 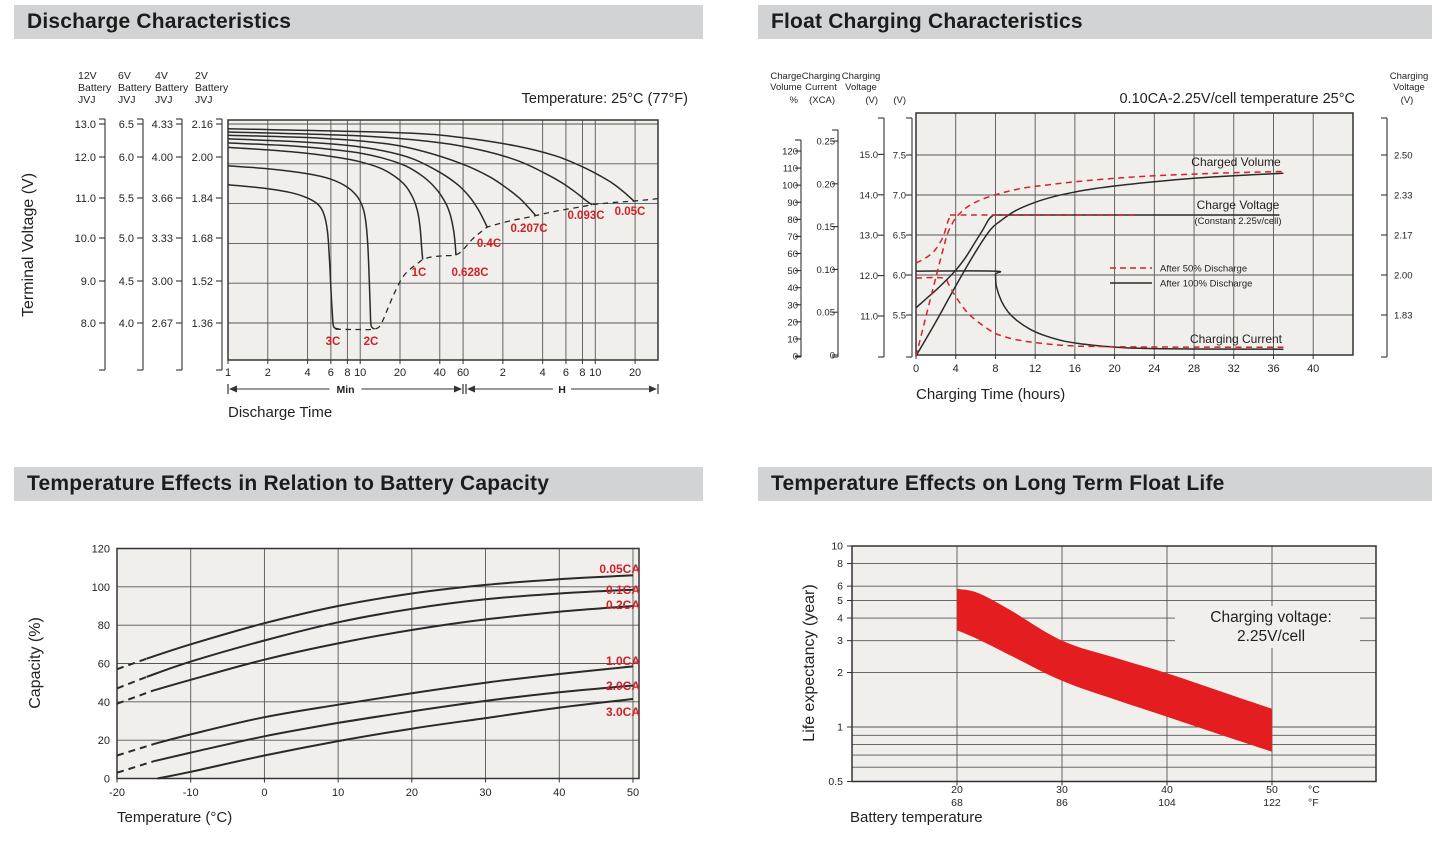 What do you see at coordinates (826, 184) in the screenshot?
I see `scale-tick: 0.20` at bounding box center [826, 184].